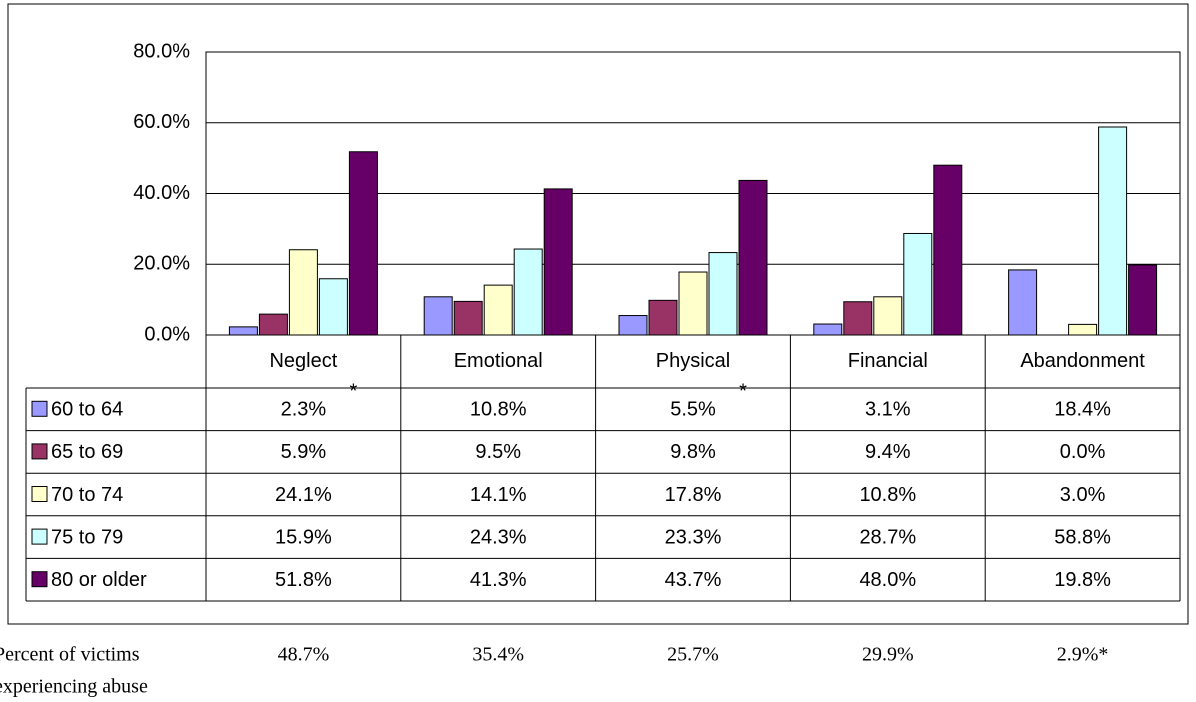 This screenshot has width=1196, height=702. What do you see at coordinates (498, 495) in the screenshot?
I see `data-label: 14.1%` at bounding box center [498, 495].